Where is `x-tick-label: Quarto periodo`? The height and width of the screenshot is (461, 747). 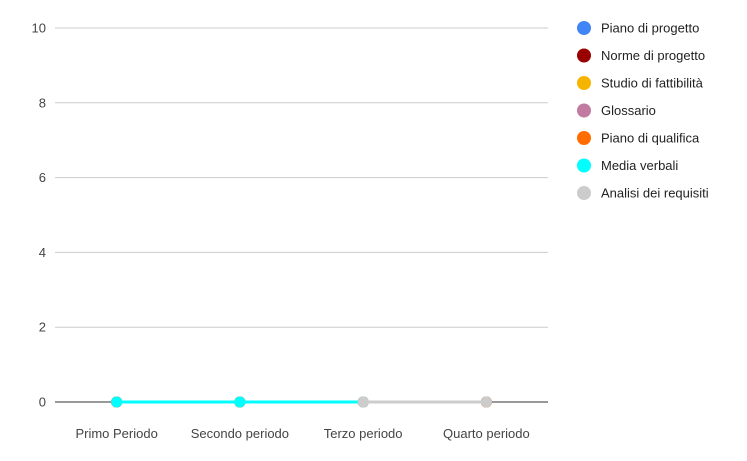 x-tick-label: Quarto periodo is located at coordinates (486, 433).